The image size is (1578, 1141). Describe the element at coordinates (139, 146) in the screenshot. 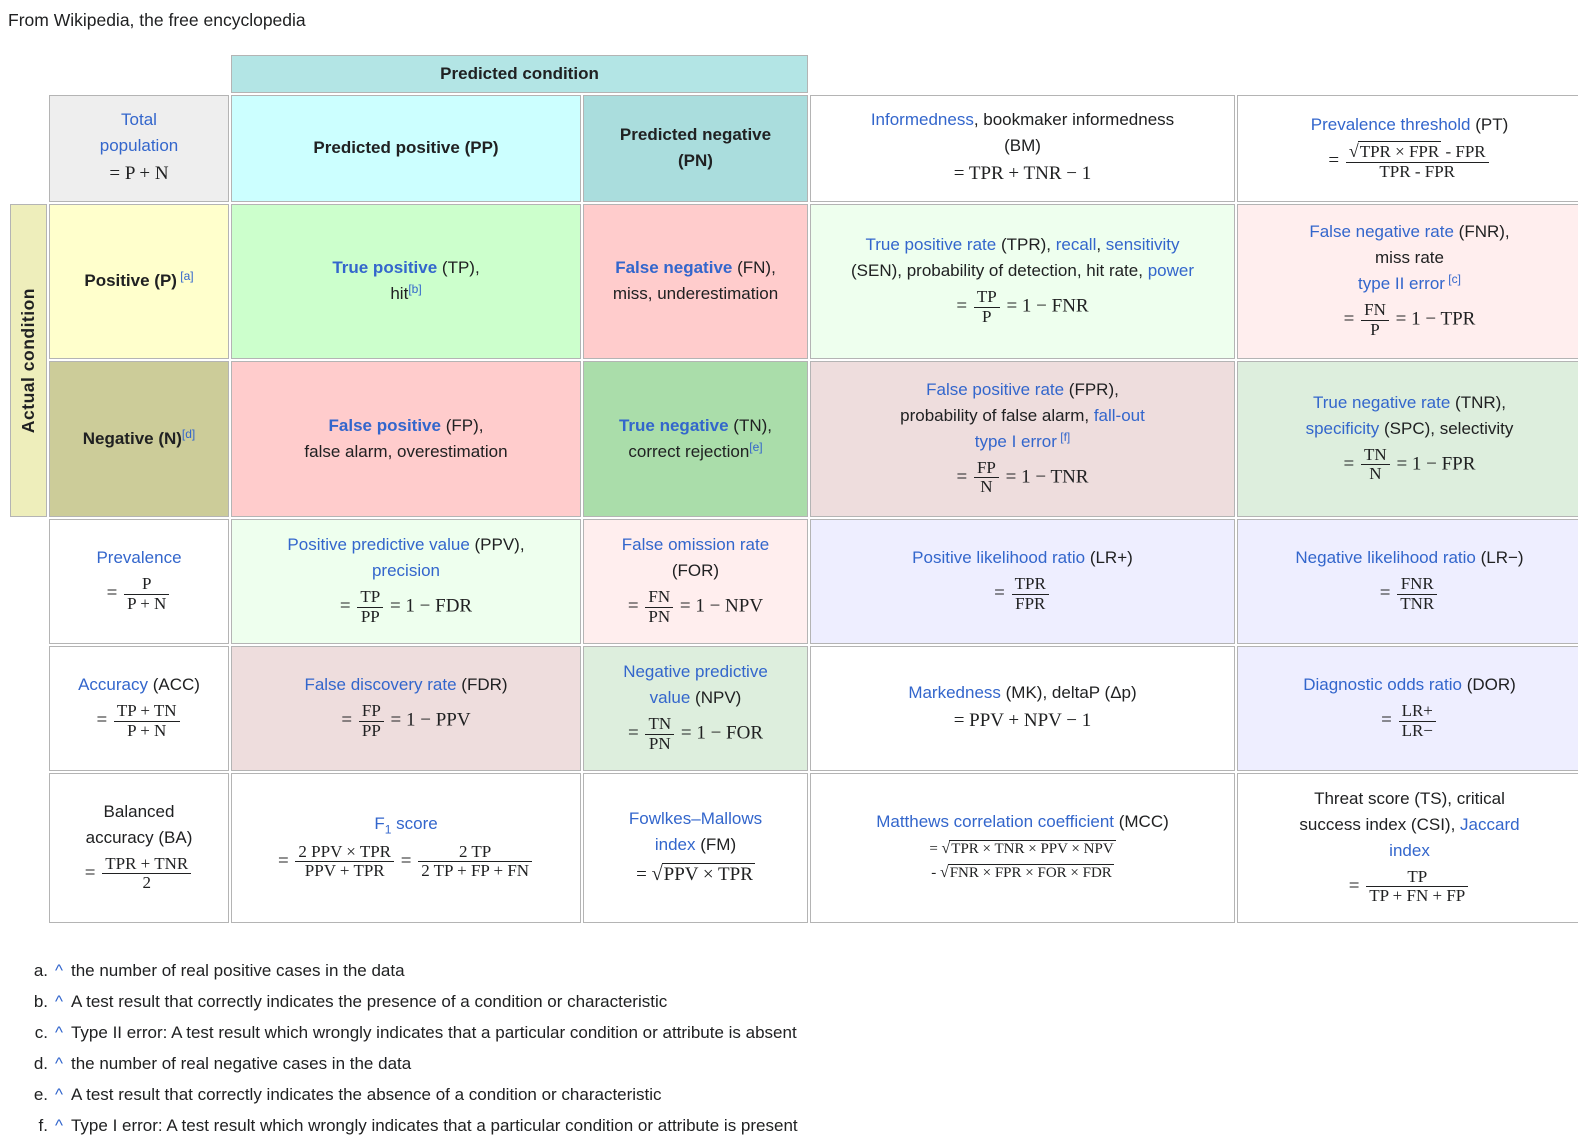

I see `wiki-link: population` at that location.